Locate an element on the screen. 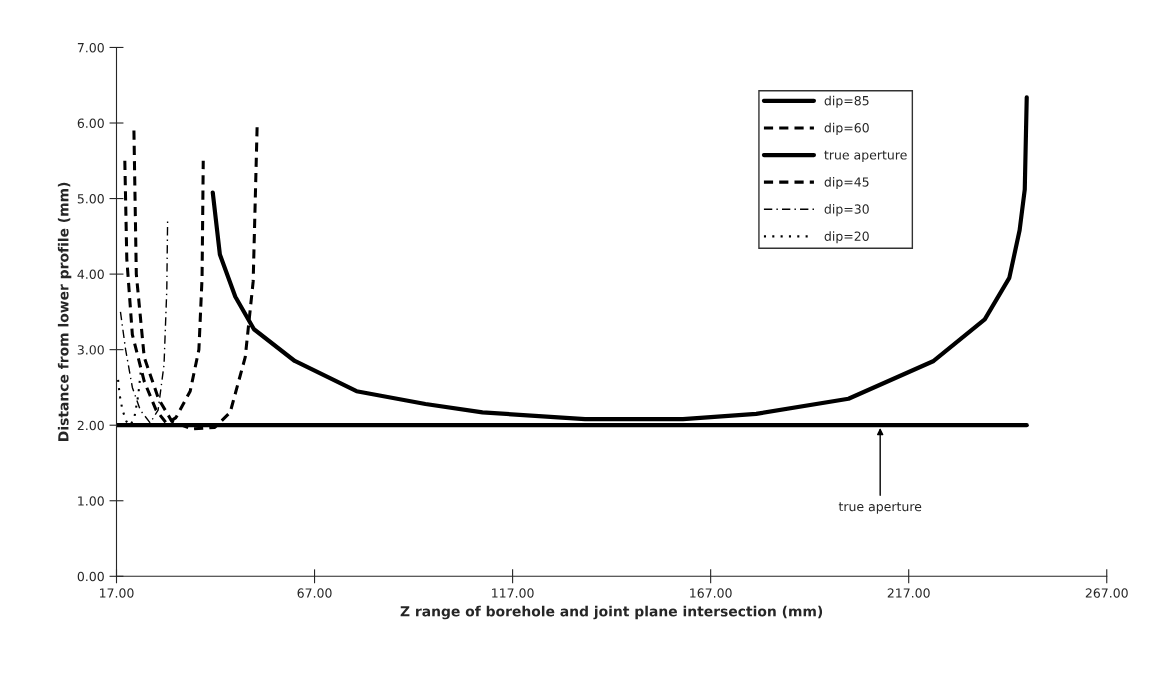  legend-label: dip=20 is located at coordinates (846, 237).